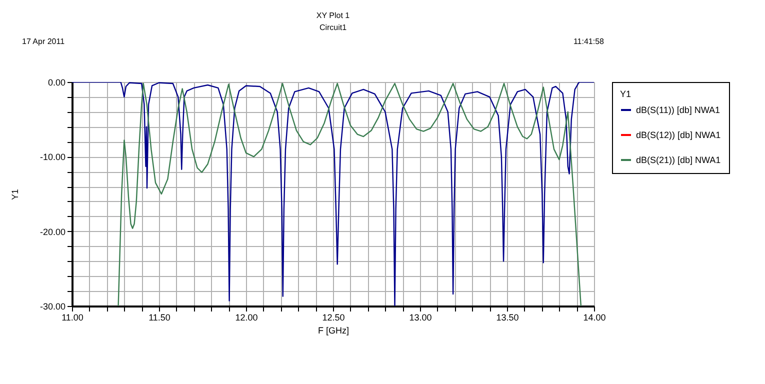  What do you see at coordinates (333, 27) in the screenshot?
I see `chart-subtitle: Circuit1` at bounding box center [333, 27].